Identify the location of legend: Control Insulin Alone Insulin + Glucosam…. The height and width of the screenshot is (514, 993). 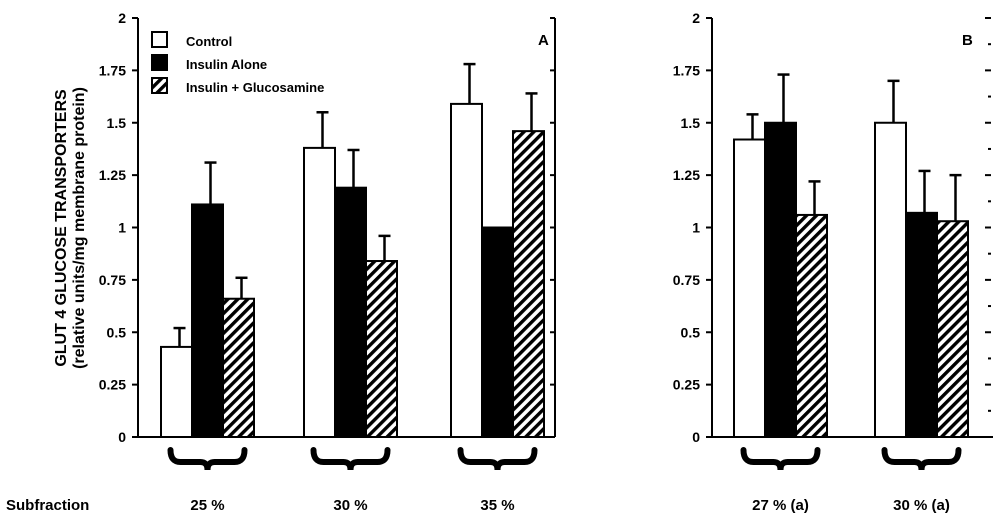
(237, 63).